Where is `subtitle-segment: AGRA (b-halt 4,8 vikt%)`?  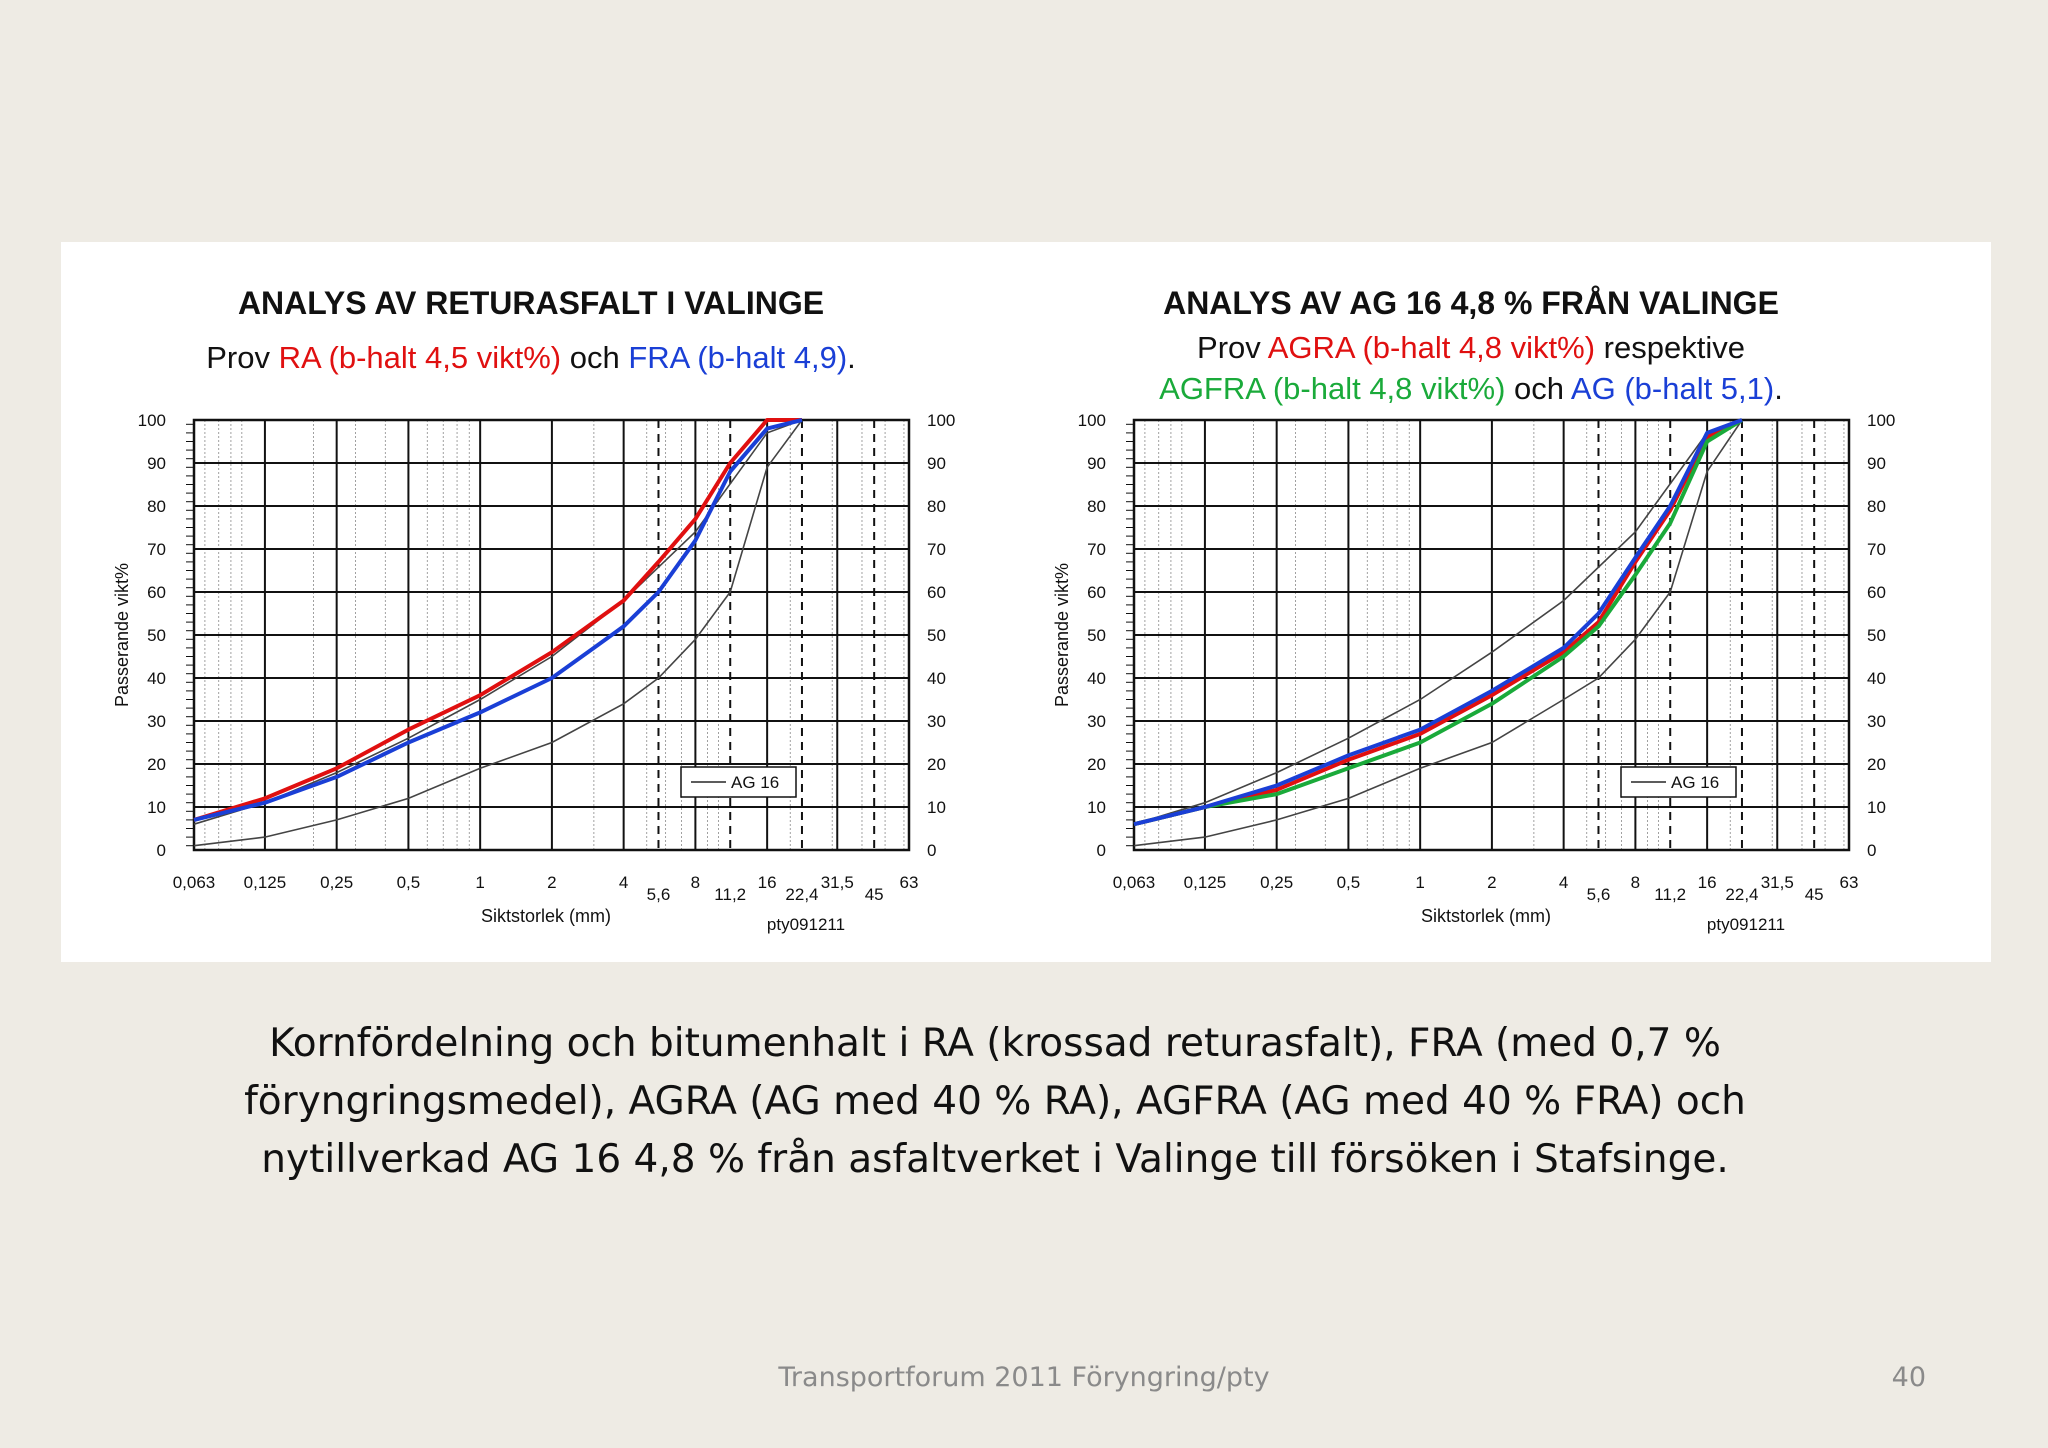
subtitle-segment: AGRA (b-halt 4,8 vikt%) is located at coordinates (1431, 347).